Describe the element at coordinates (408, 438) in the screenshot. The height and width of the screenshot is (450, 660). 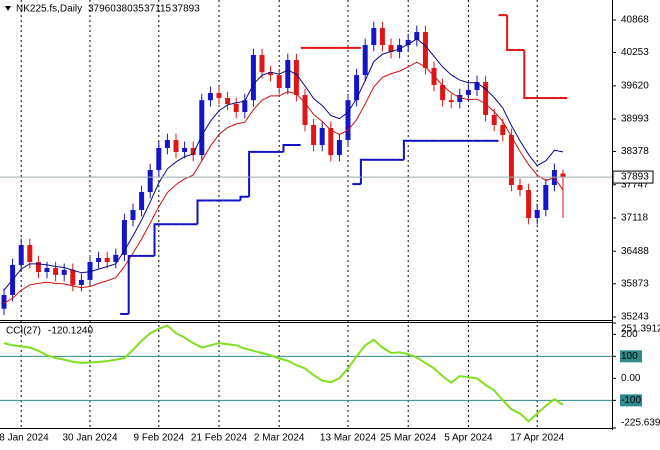
I see `x-tick-label: 25 Mar 2024` at that location.